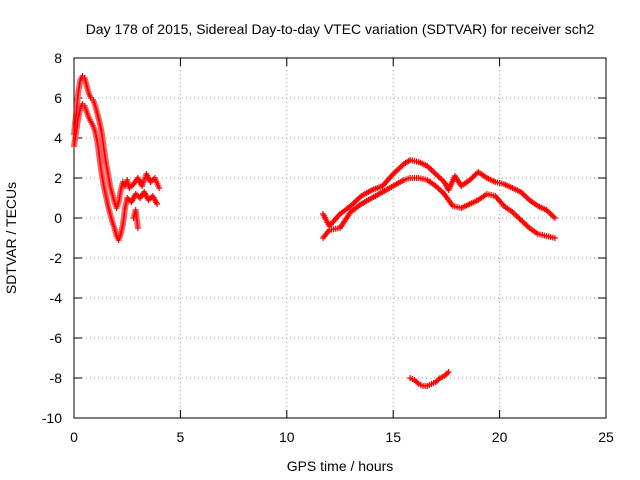 The image size is (640, 480). I want to click on y-axis-label: SDTVAR / TECUs, so click(11, 238).